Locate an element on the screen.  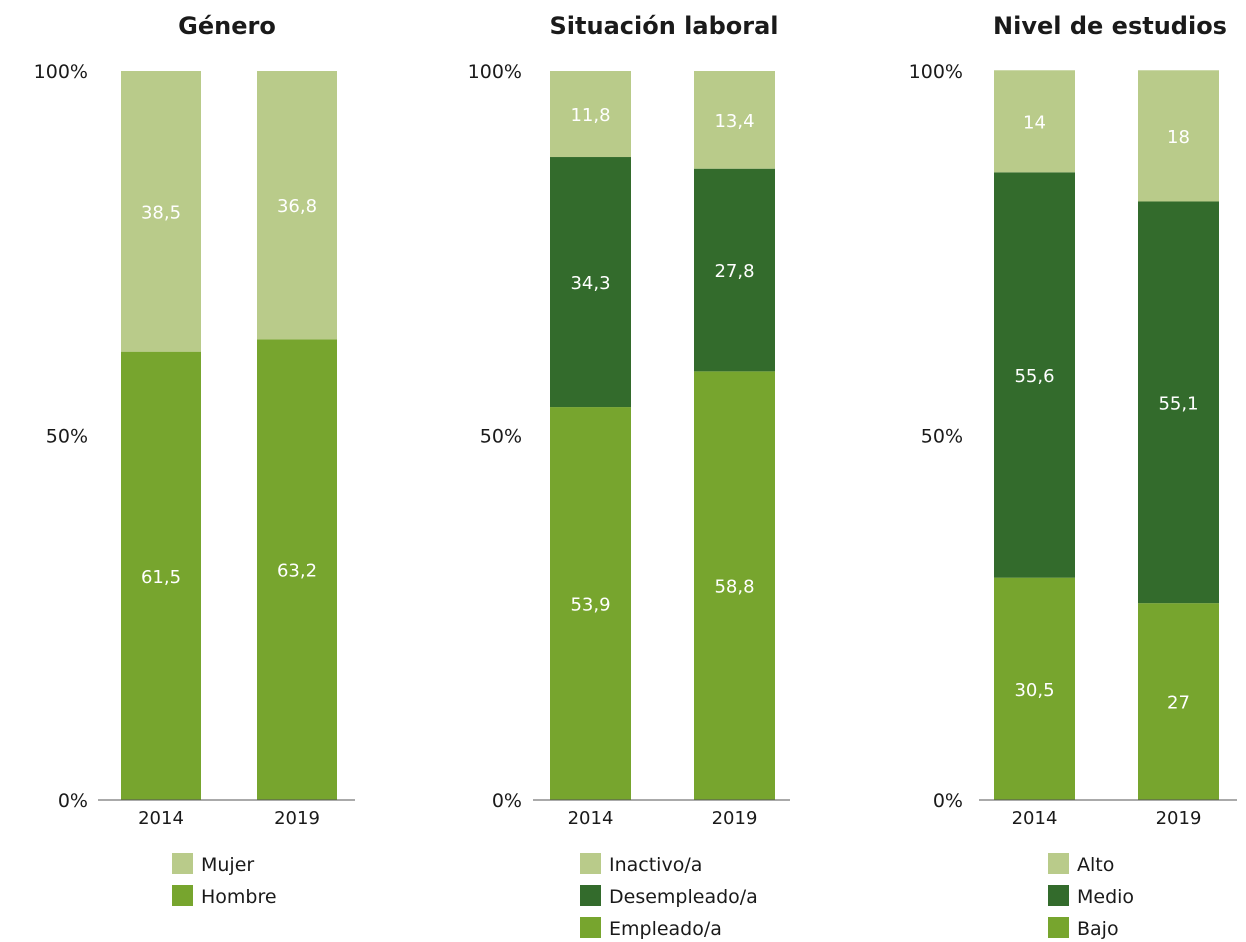
data-label: 53,9 is located at coordinates (590, 605).